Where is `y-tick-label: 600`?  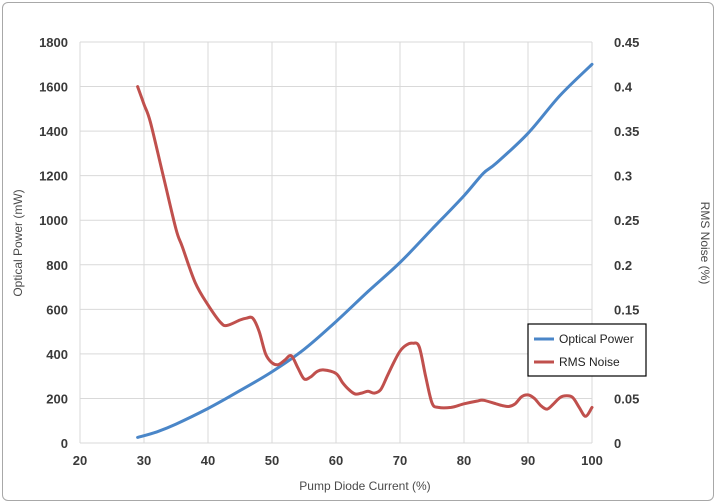
y-tick-label: 600 is located at coordinates (57, 309).